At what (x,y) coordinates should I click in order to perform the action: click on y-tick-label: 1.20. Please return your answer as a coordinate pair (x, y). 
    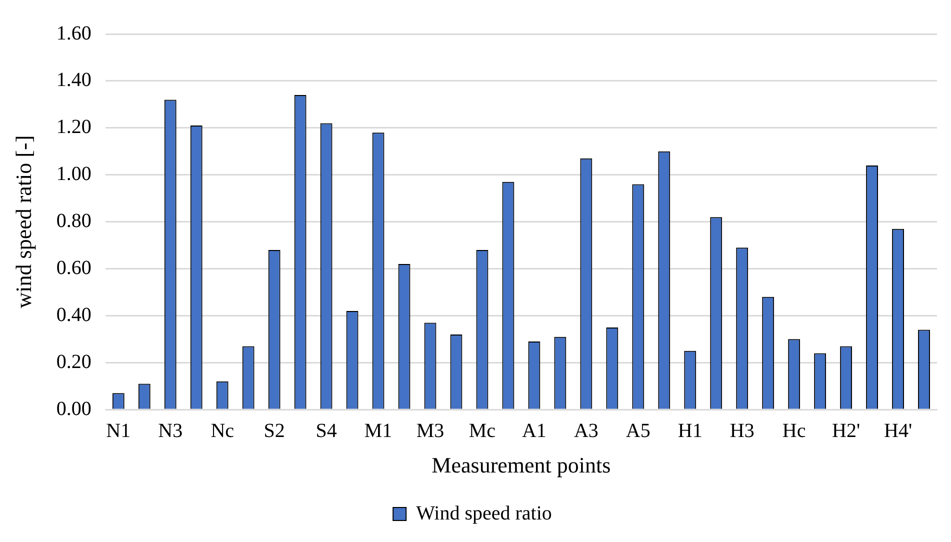
    Looking at the image, I should click on (74, 127).